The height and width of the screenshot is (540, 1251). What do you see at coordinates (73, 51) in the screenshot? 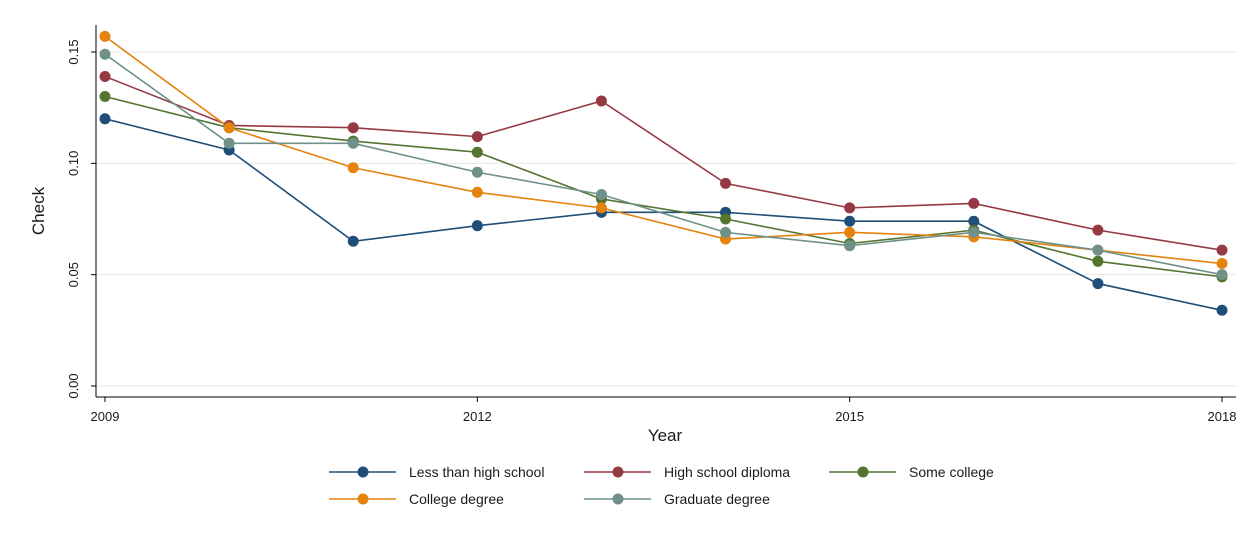
I see `y-tick-label: 0.15` at bounding box center [73, 51].